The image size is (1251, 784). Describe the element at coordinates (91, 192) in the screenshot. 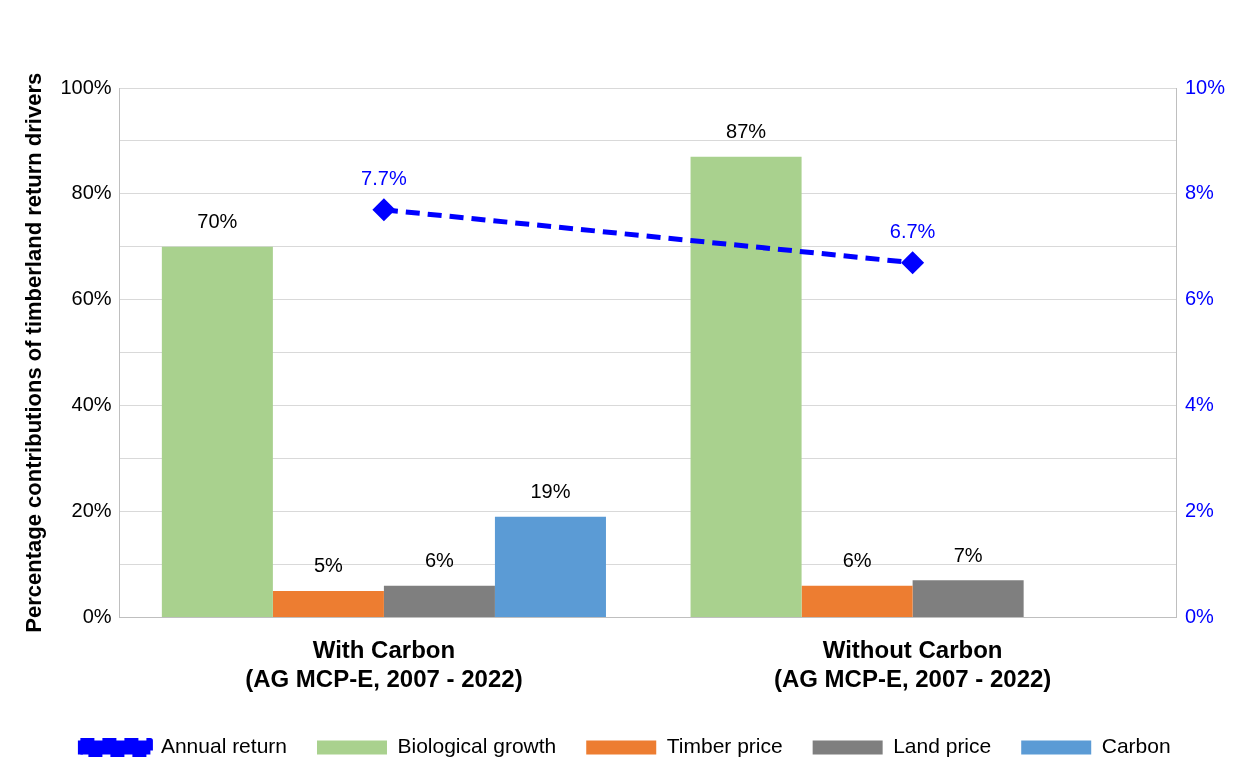

I see `y-tick-label: 80%` at that location.